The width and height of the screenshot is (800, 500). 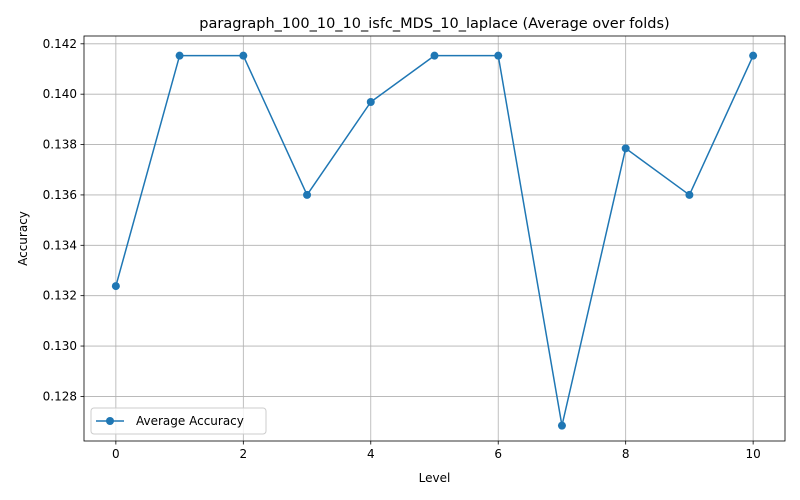 I want to click on x-tick-label: 4, so click(x=371, y=454).